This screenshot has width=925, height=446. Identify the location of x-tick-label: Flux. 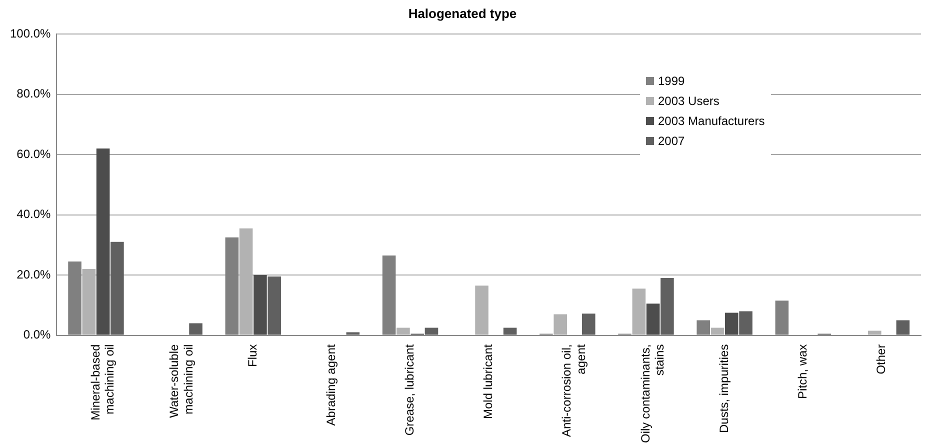
(252, 355).